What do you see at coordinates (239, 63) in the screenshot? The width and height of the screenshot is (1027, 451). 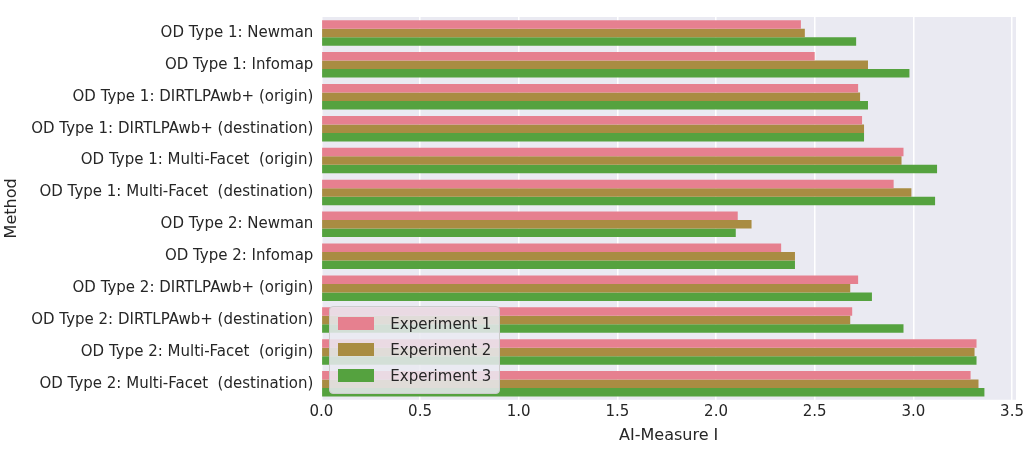 I see `y-tick-label: OD Type 1: Infomap` at bounding box center [239, 63].